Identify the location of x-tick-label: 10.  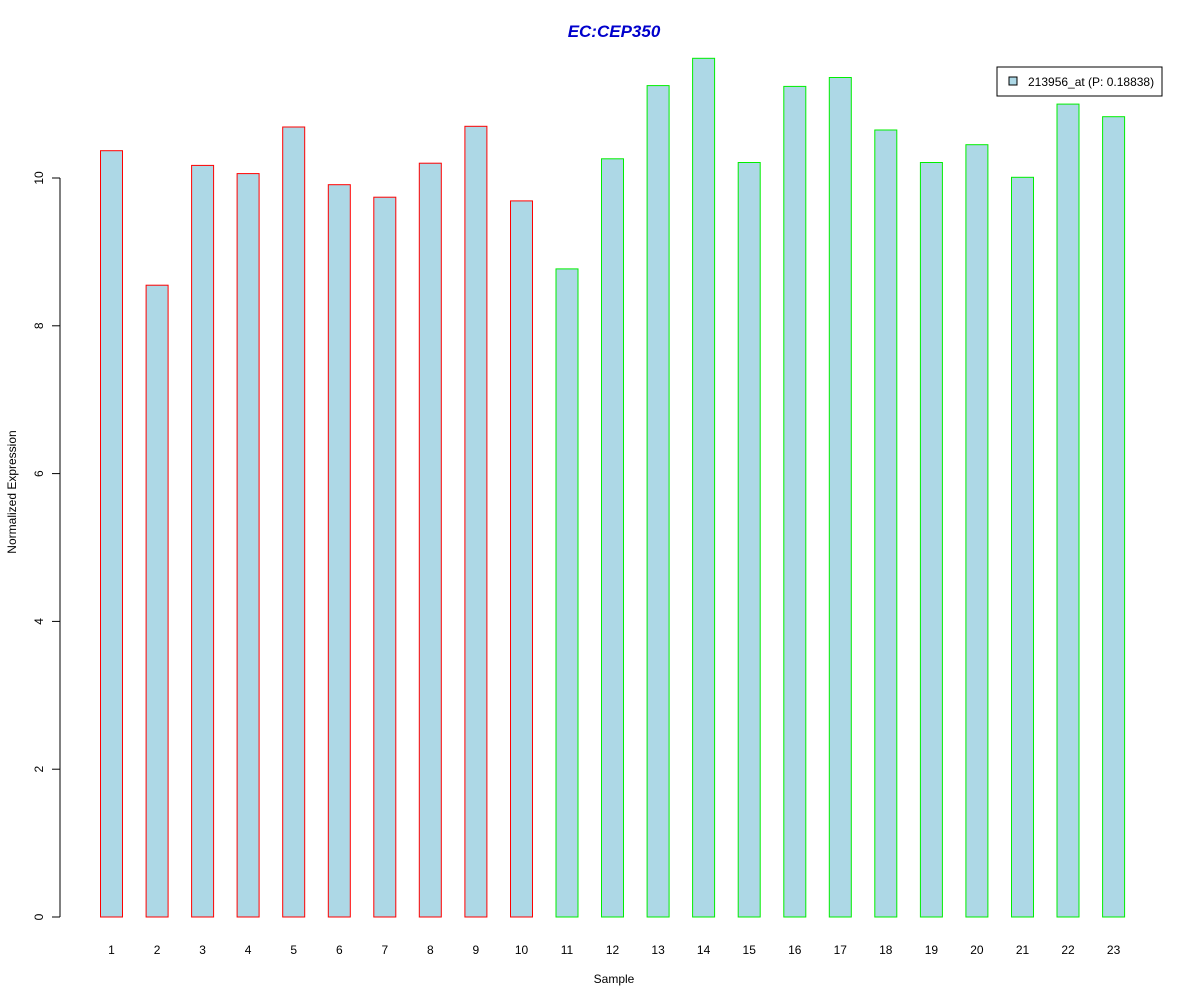
(522, 950).